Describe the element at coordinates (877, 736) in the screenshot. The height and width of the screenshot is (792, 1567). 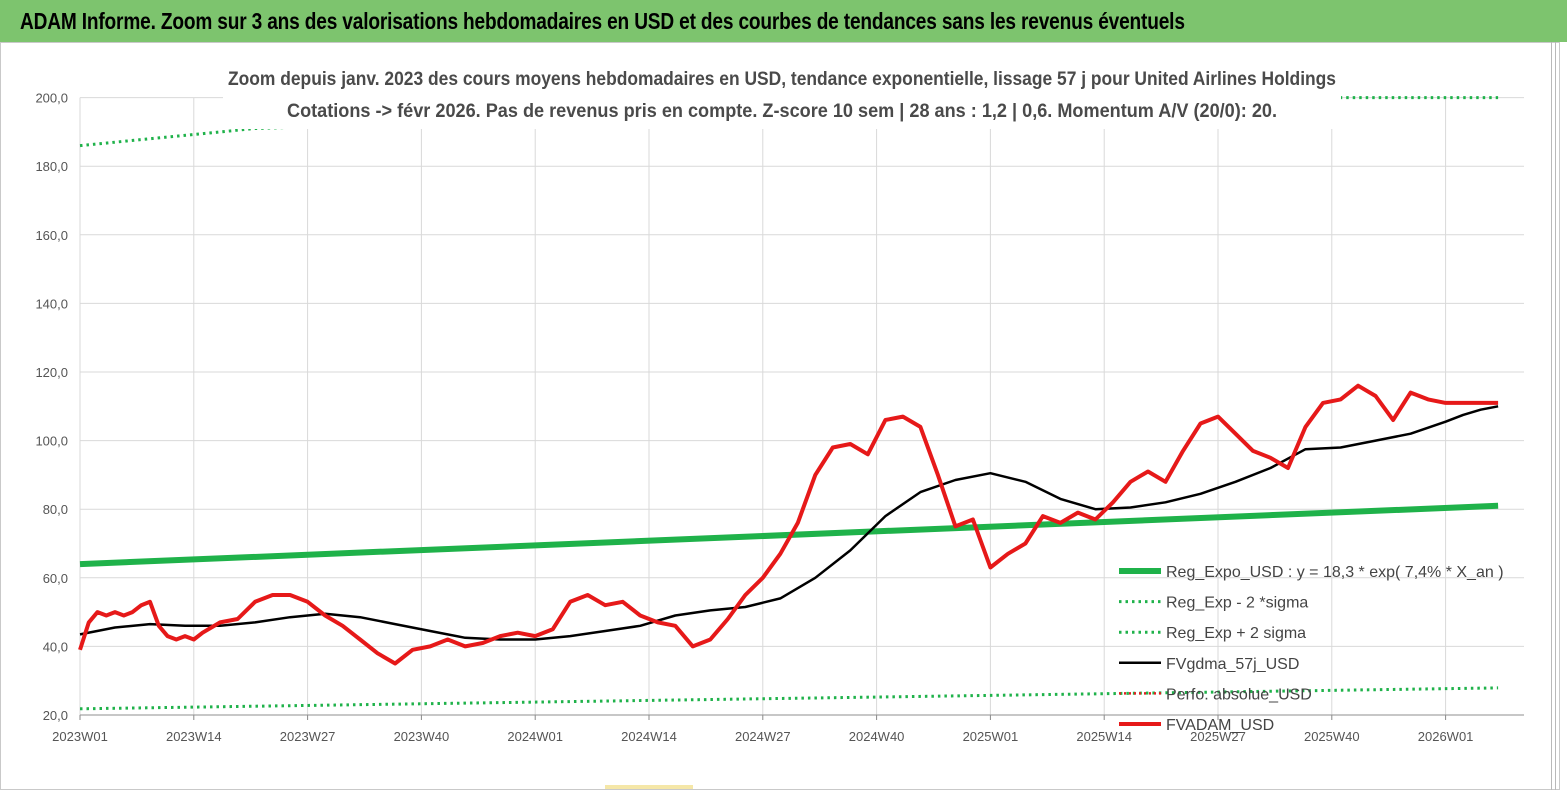
I see `x-tick-label: 2024W40` at that location.